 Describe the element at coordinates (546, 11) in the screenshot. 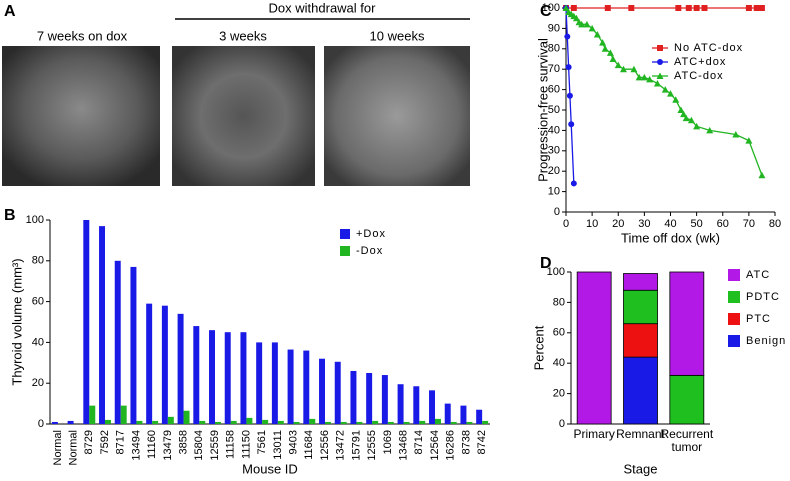

I see `panel-letter: C` at that location.